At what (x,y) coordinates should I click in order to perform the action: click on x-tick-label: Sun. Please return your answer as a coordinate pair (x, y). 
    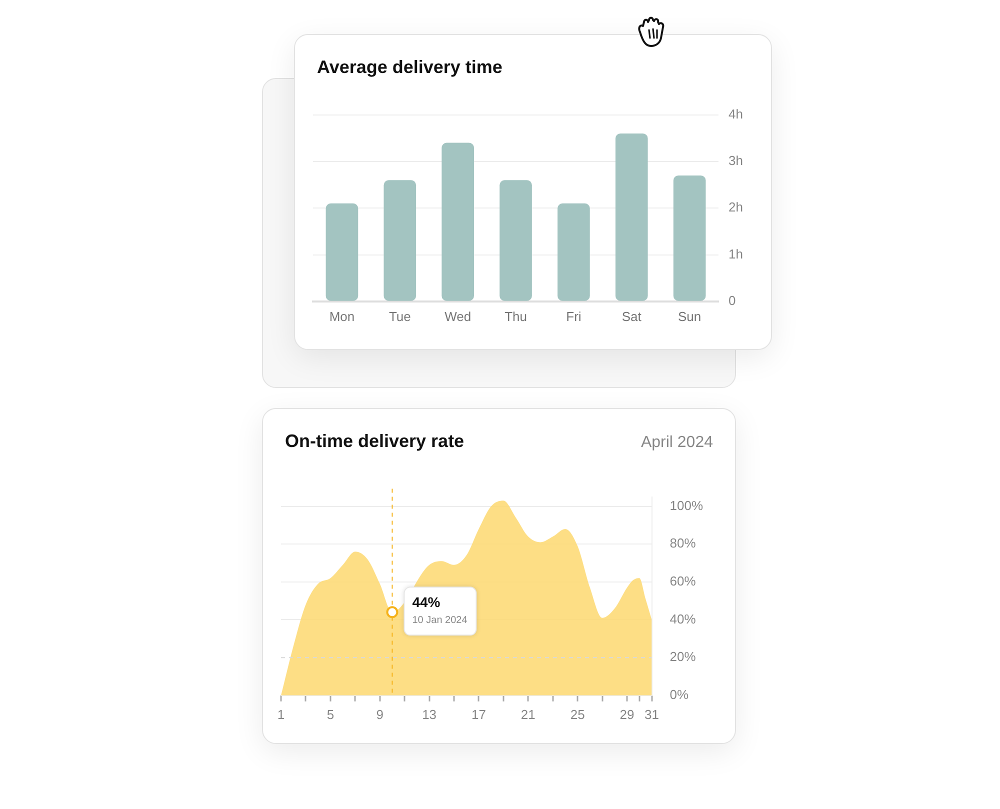
    Looking at the image, I should click on (690, 316).